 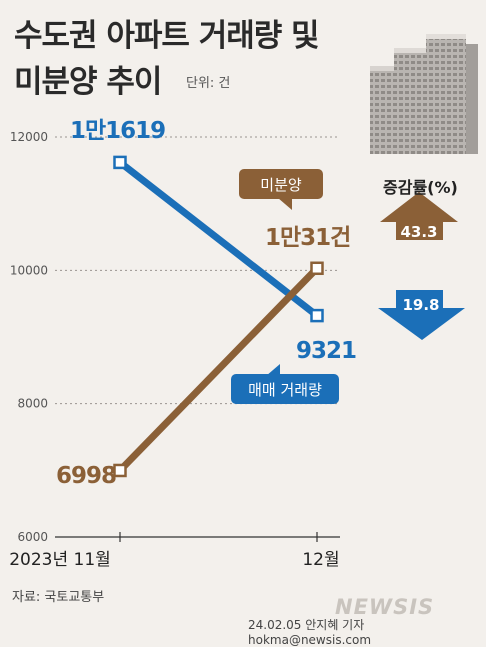 I want to click on newsis-logo: NEWSIS, so click(x=385, y=607).